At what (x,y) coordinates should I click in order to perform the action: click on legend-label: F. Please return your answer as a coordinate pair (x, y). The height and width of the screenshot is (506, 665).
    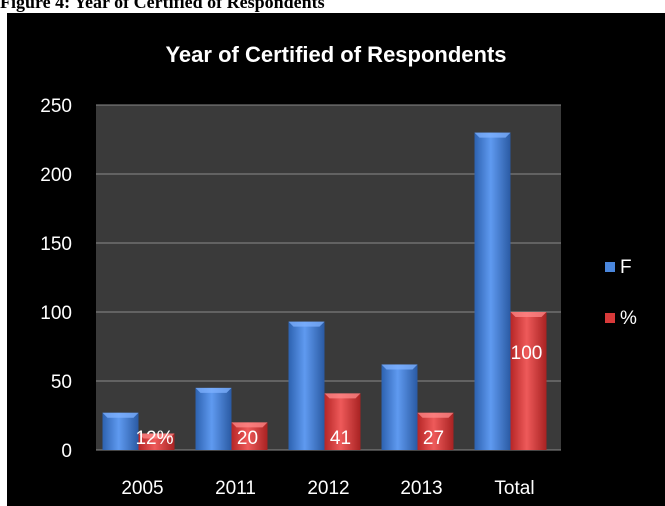
    Looking at the image, I should click on (626, 267).